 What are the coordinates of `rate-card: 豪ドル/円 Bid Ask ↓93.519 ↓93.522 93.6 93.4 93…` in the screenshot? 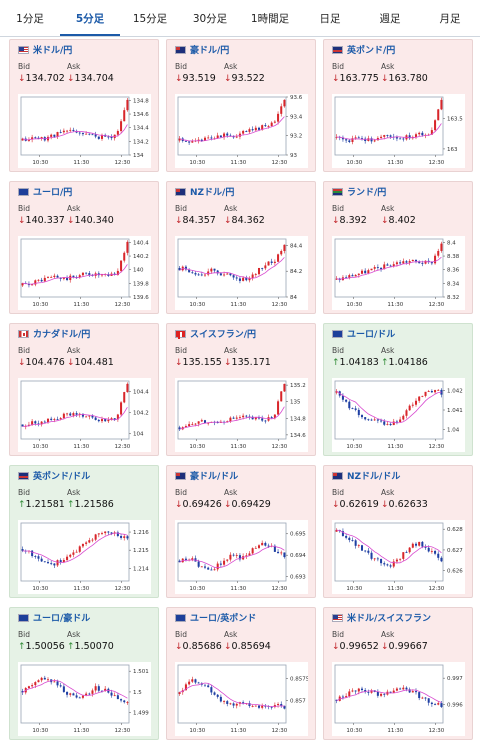 It's located at (241, 105).